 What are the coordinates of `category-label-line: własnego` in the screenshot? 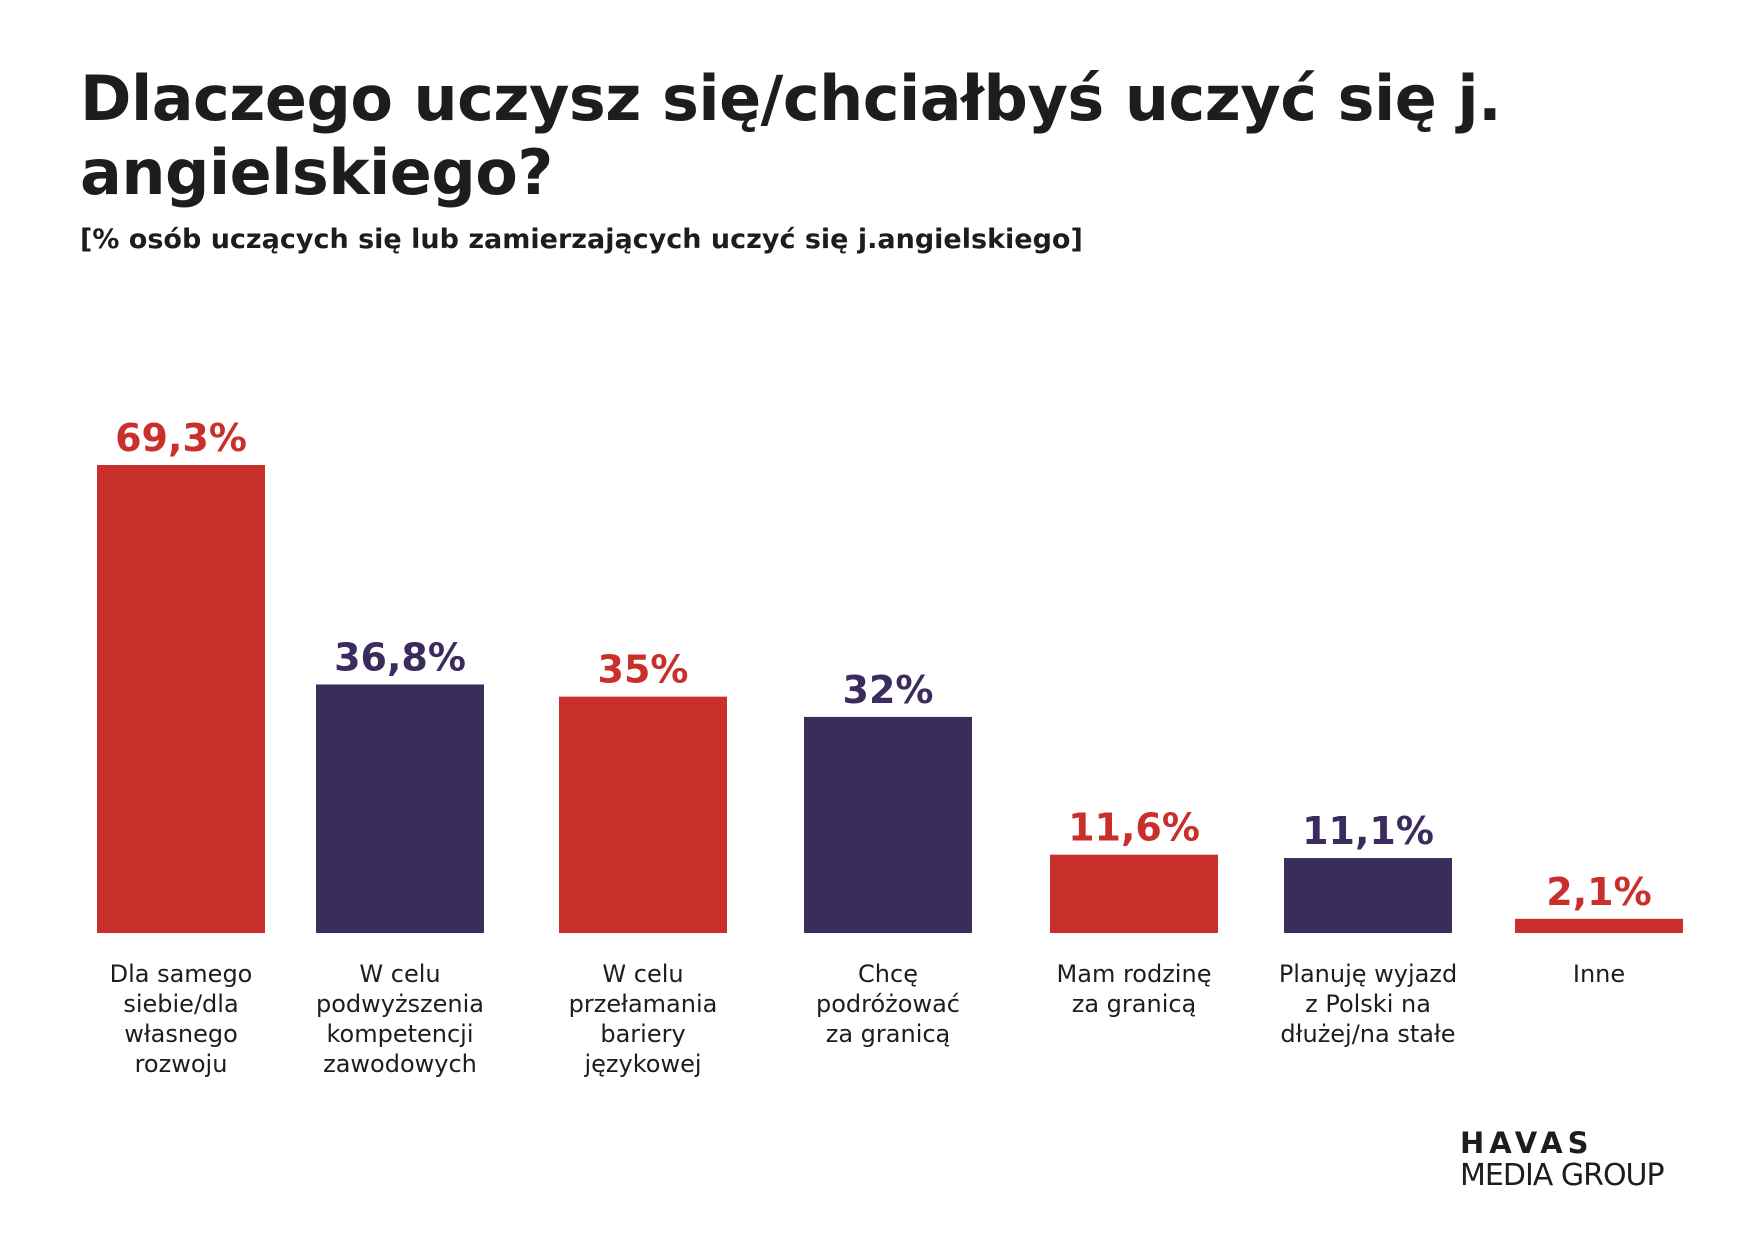 It's located at (181, 1034).